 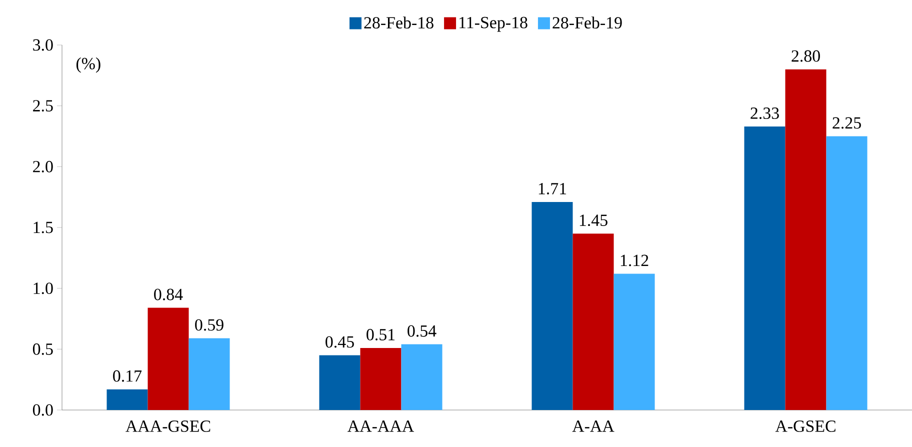 I want to click on data-label: 2.33, so click(x=764, y=113).